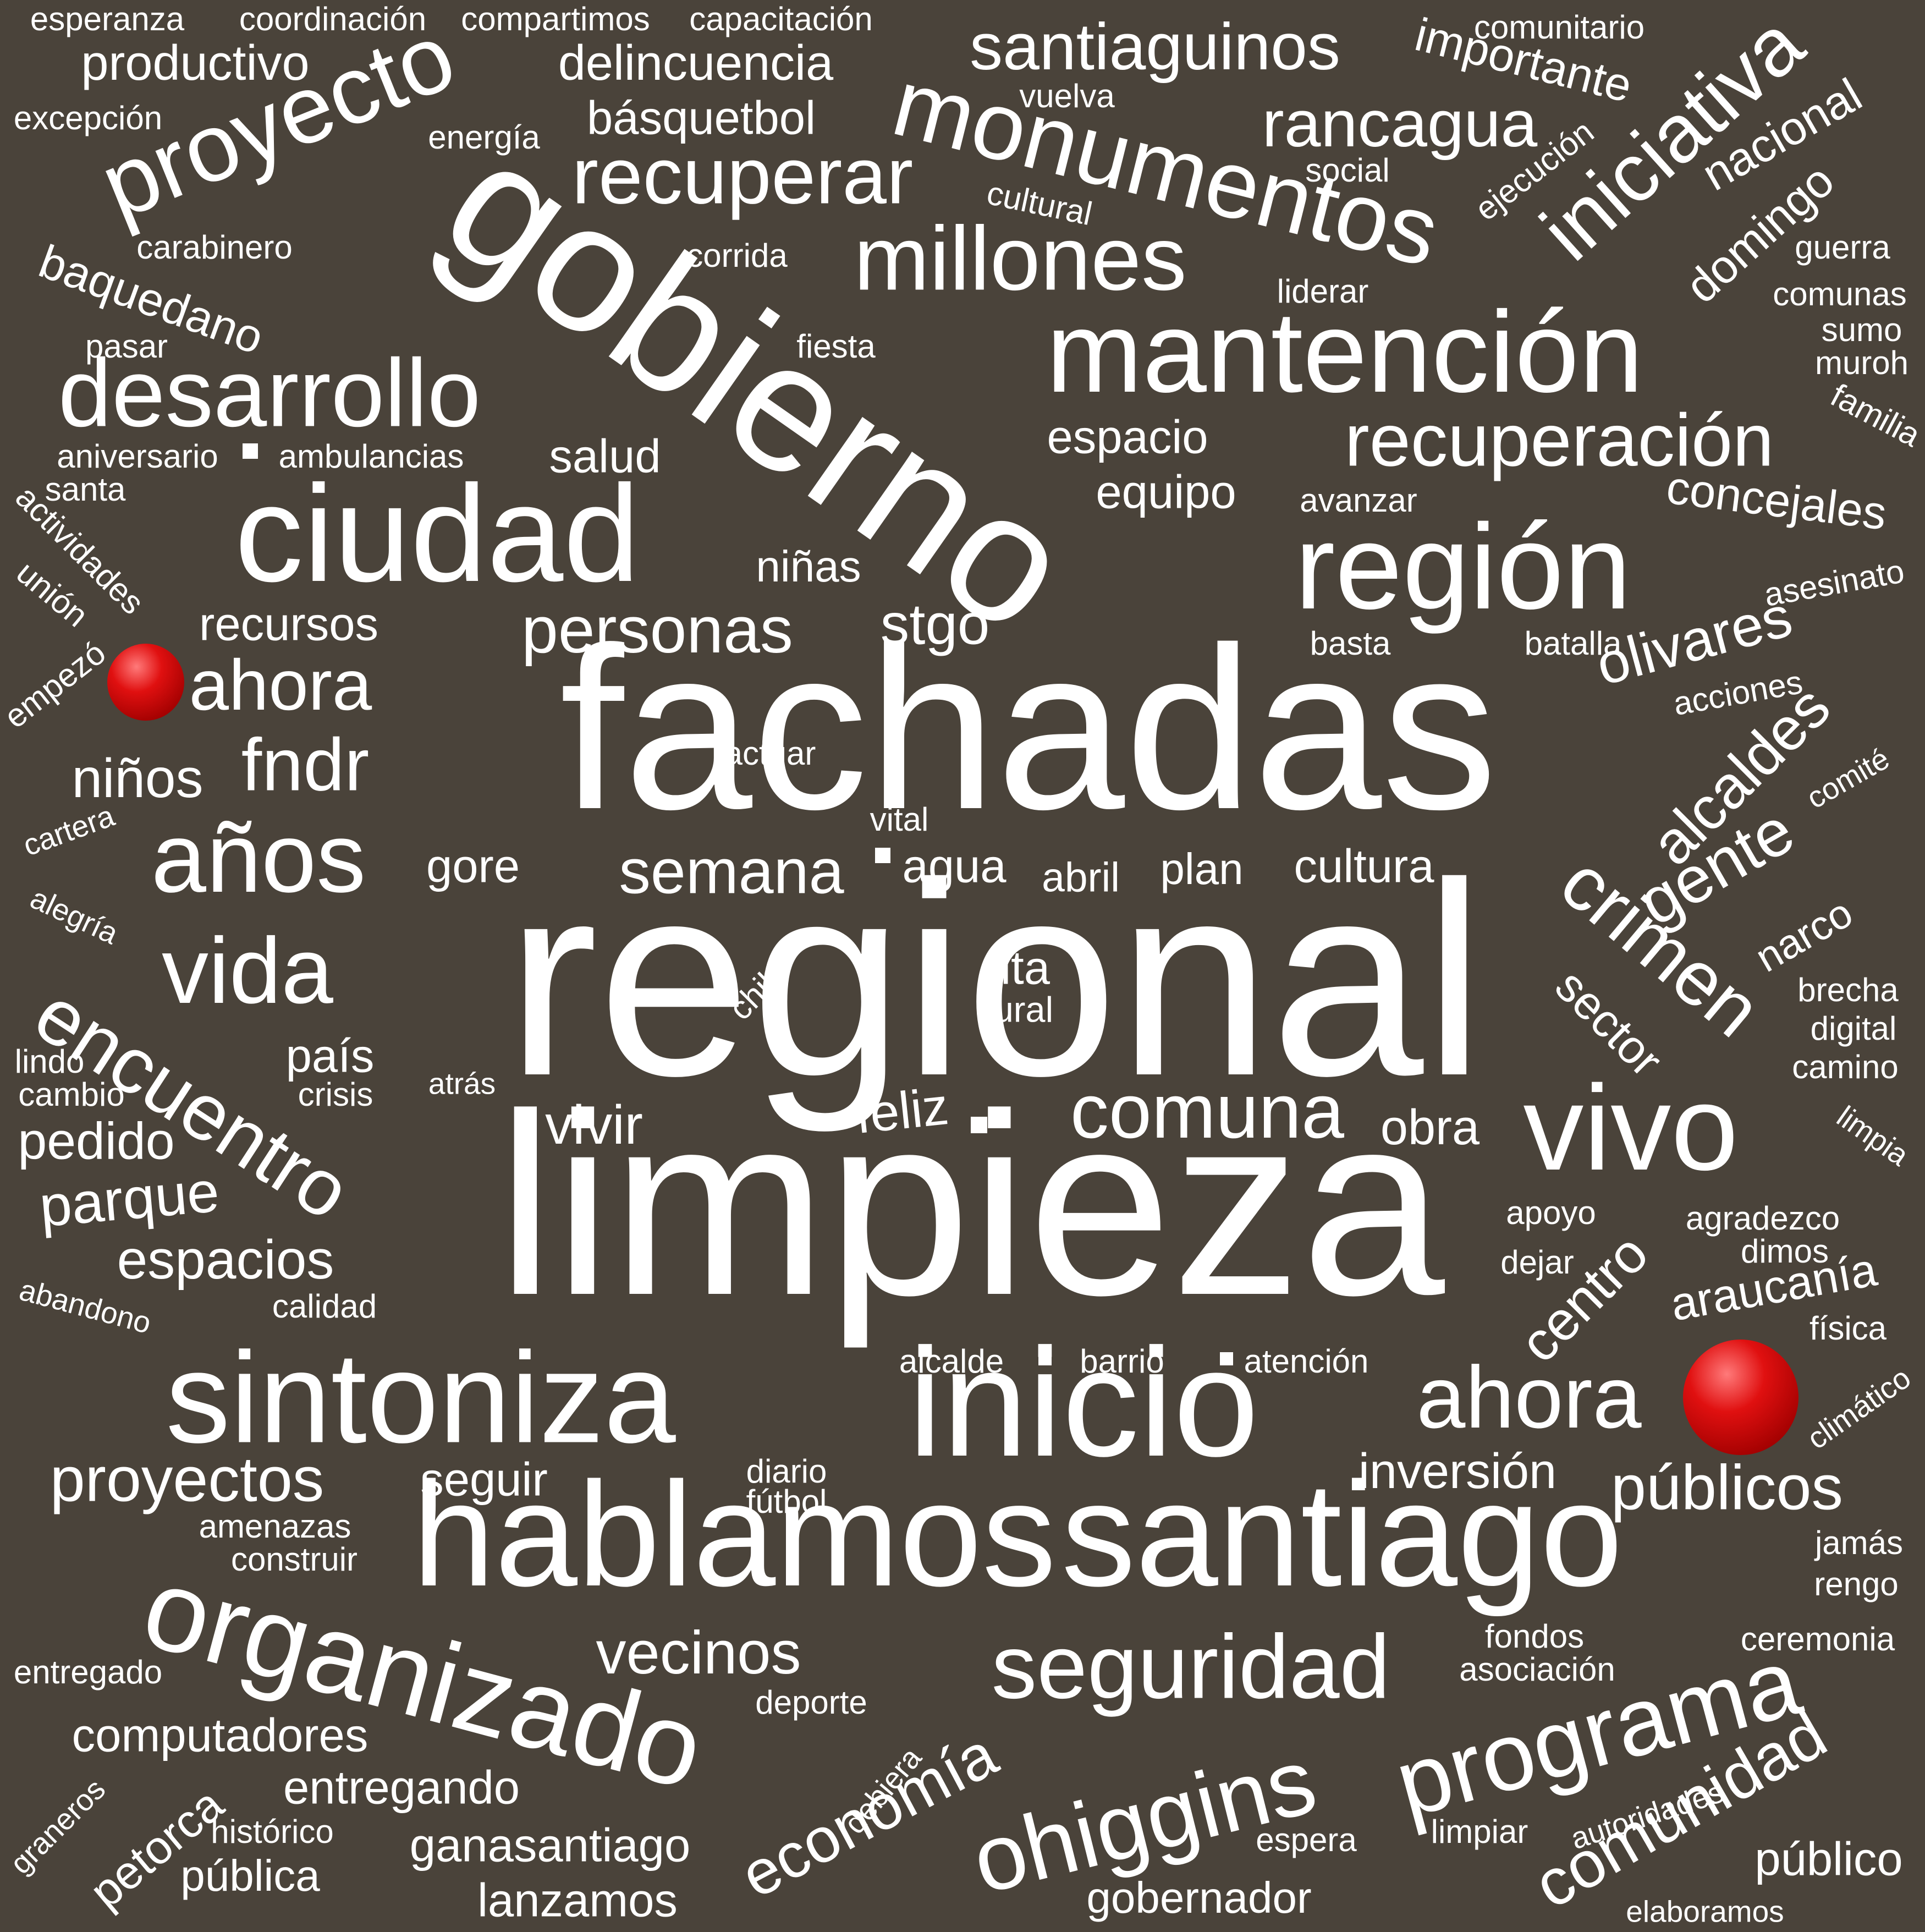 This screenshot has width=1925, height=1932. Describe the element at coordinates (1028, 729) in the screenshot. I see `word: fachadas` at that location.